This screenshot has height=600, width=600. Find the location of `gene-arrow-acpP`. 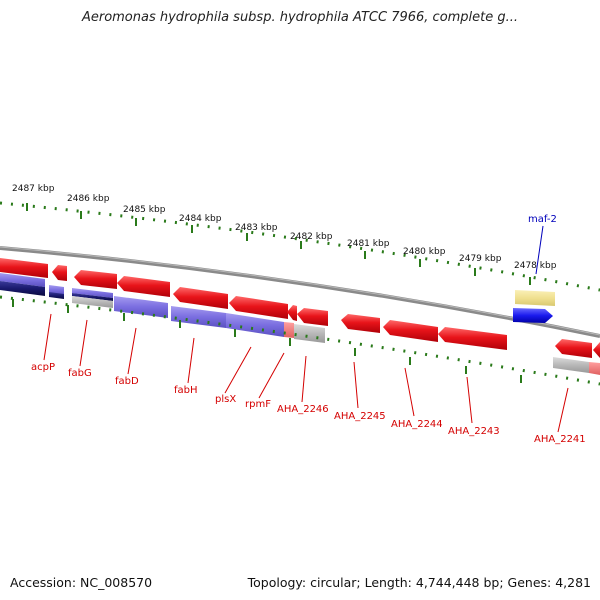

gene-arrow-acpP is located at coordinates (59, 273).